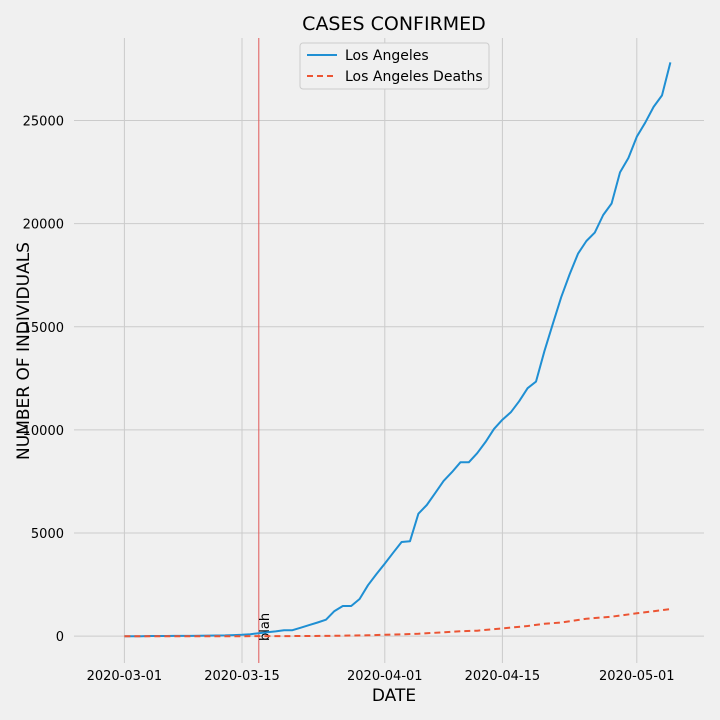 The height and width of the screenshot is (720, 720). What do you see at coordinates (394, 24) in the screenshot?
I see `chart-title: CASES CONFIRMED` at bounding box center [394, 24].